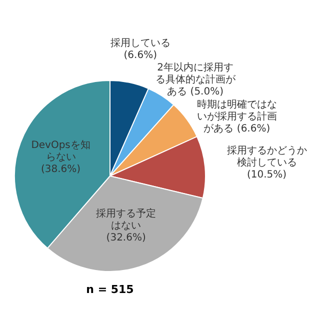 The height and width of the screenshot is (320, 320). What do you see at coordinates (140, 42) in the screenshot?
I see `slice-label: 採用している` at bounding box center [140, 42].